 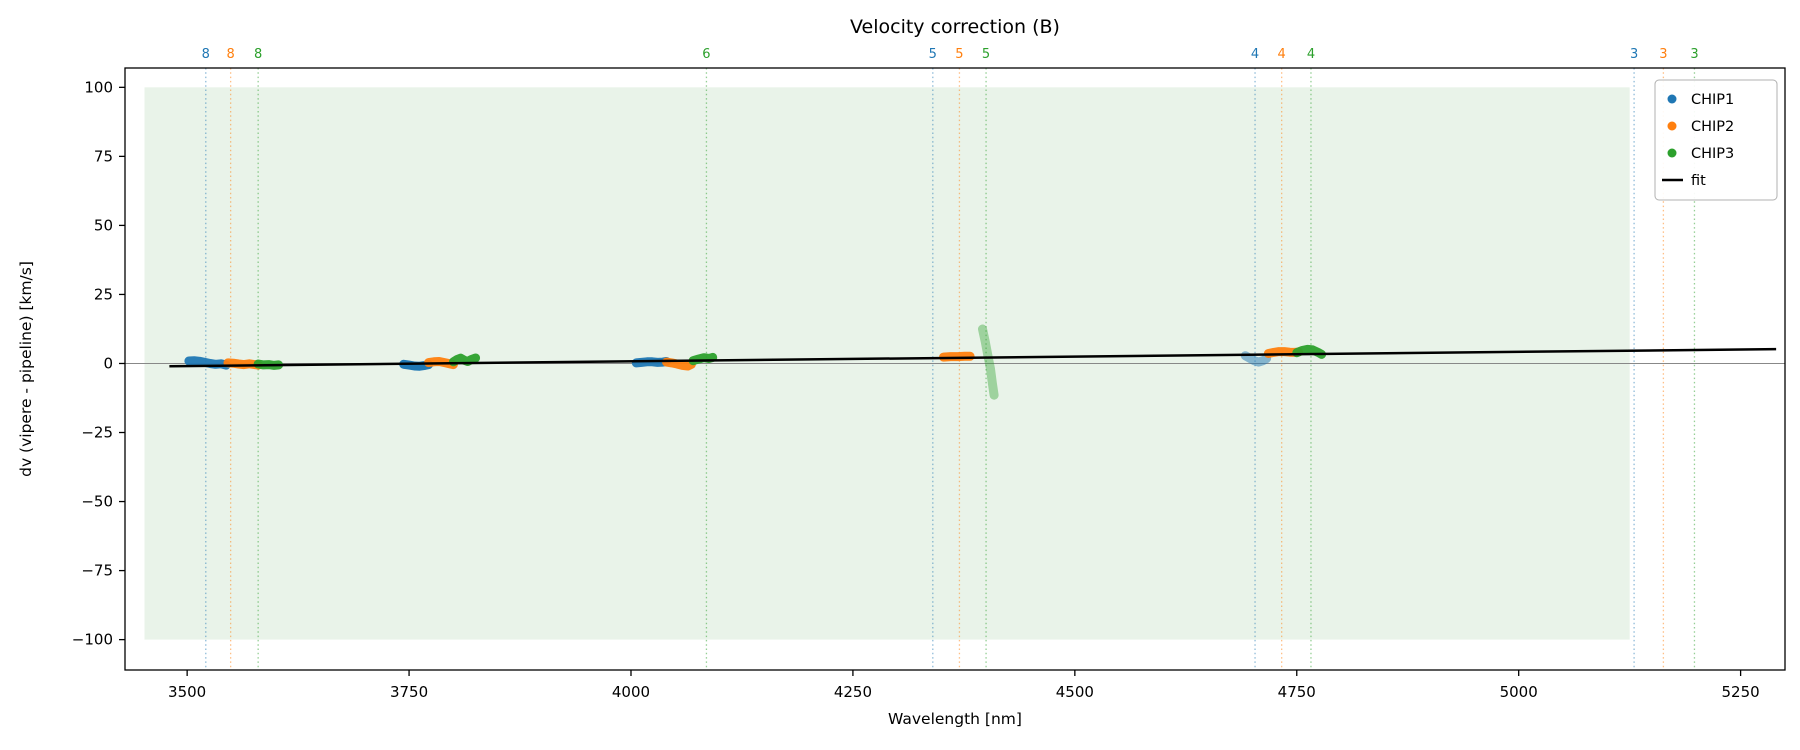 What do you see at coordinates (1672, 153) in the screenshot?
I see `legend-marker-chip3-icon` at bounding box center [1672, 153].